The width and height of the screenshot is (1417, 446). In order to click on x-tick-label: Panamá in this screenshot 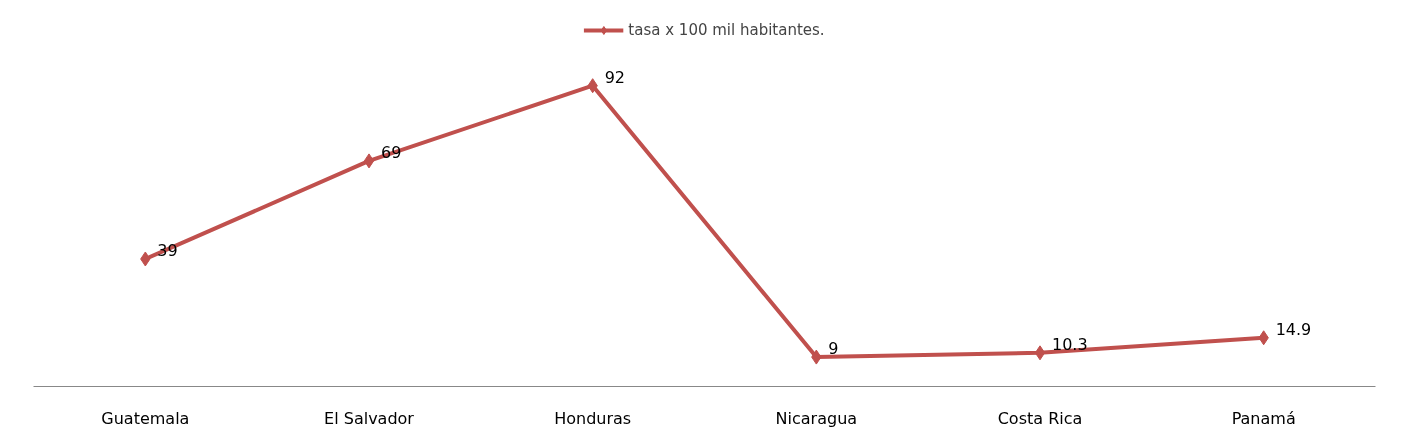, I will do `click(1263, 418)`.